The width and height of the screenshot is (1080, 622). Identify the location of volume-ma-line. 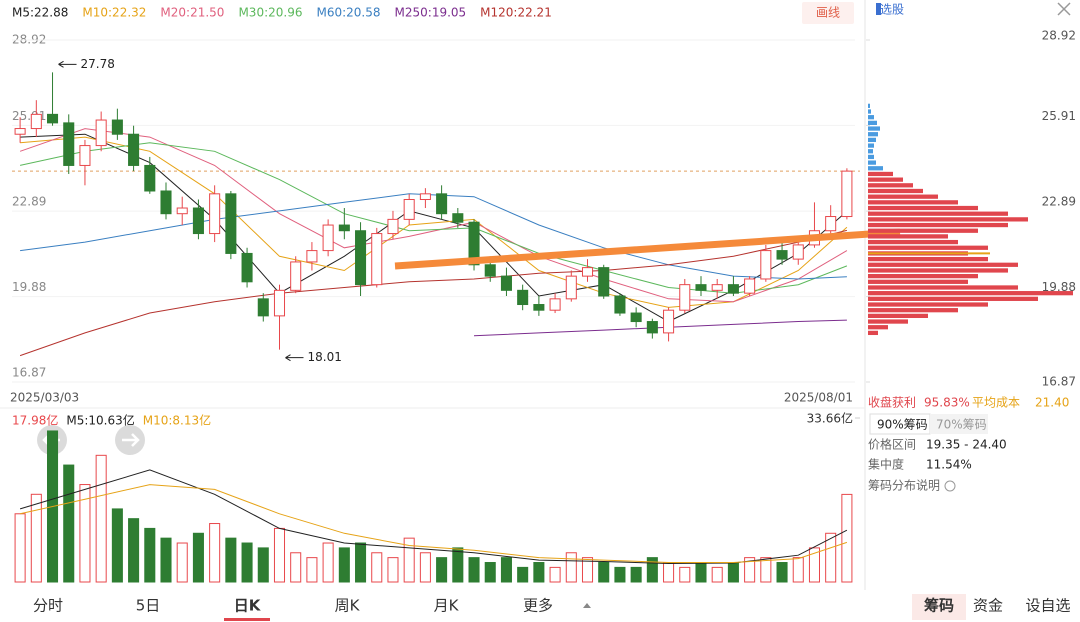
(433, 517).